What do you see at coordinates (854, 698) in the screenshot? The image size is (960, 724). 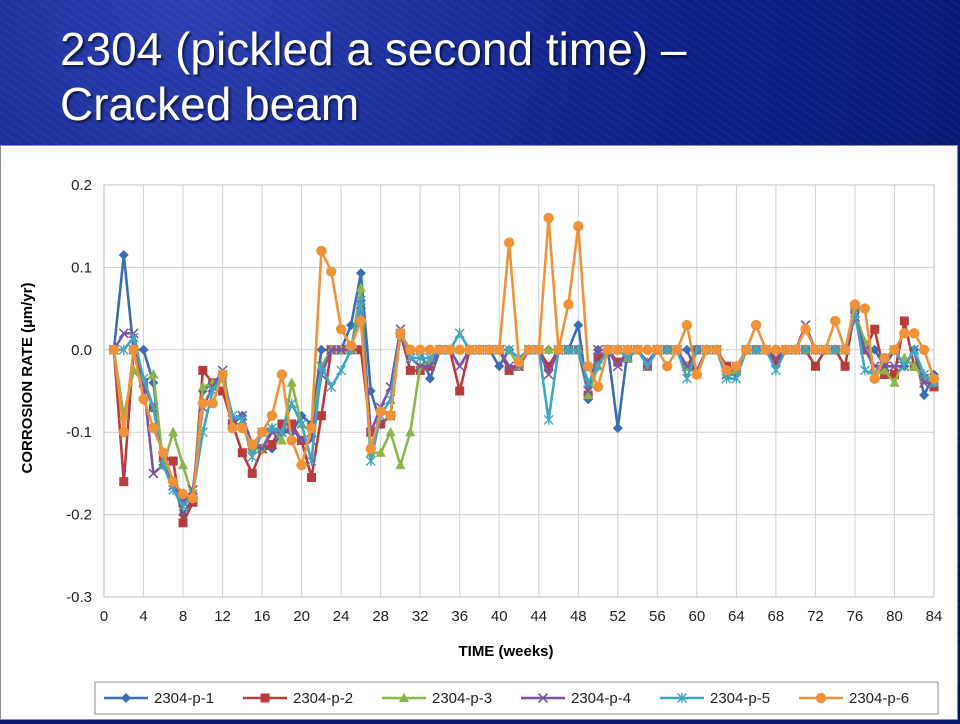 I see `legend-item-2304-p-6: 2304-p-6` at bounding box center [854, 698].